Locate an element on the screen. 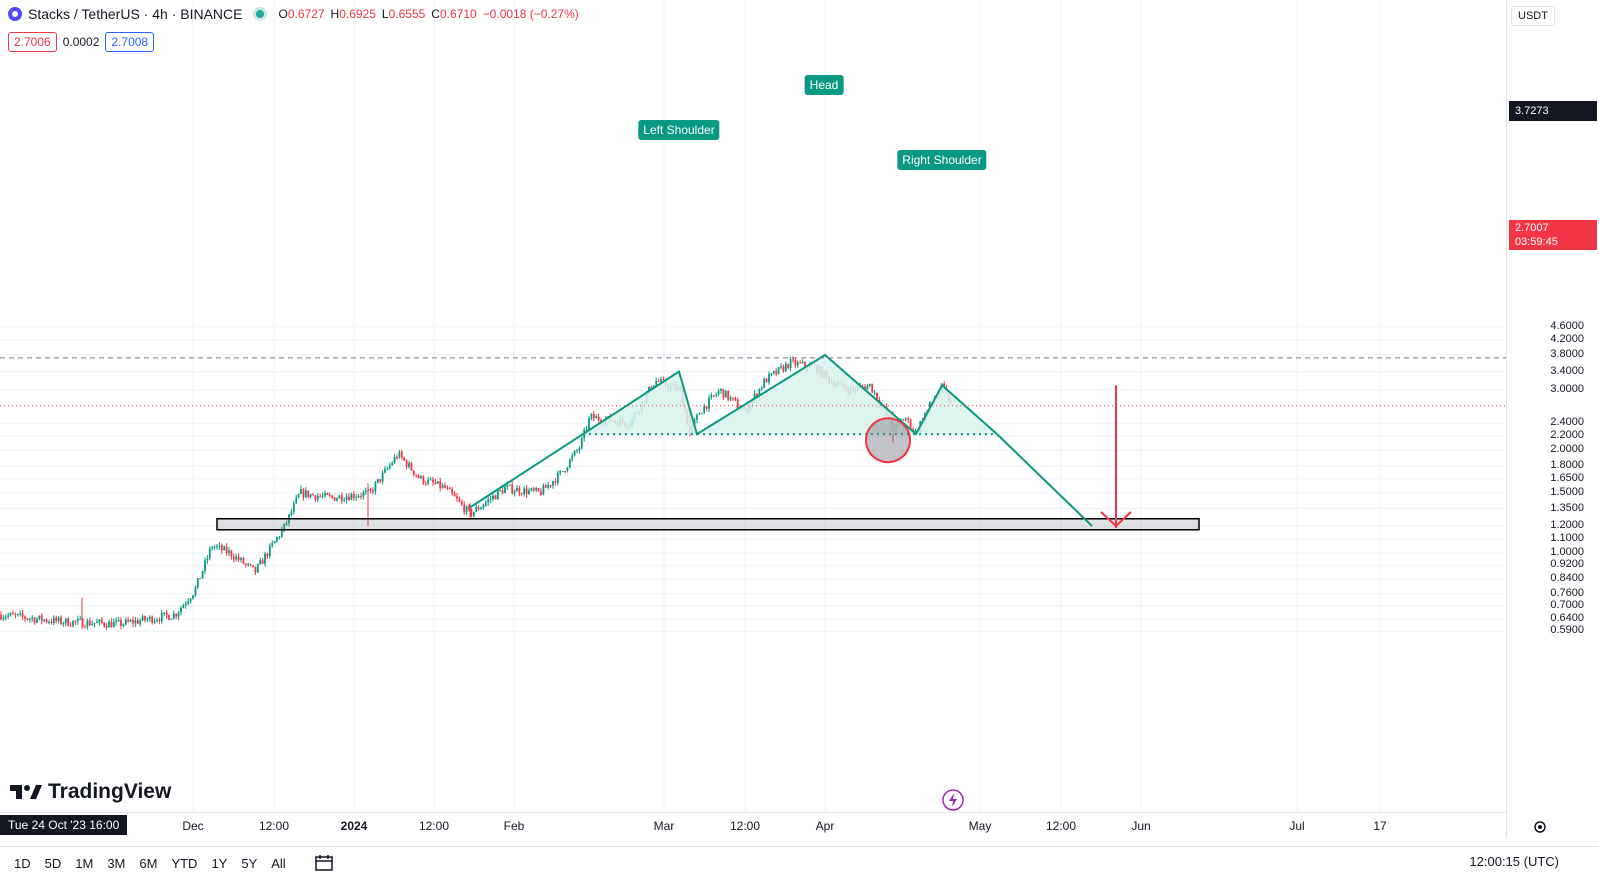 The image size is (1599, 894). time-tick-label: Dec is located at coordinates (193, 826).